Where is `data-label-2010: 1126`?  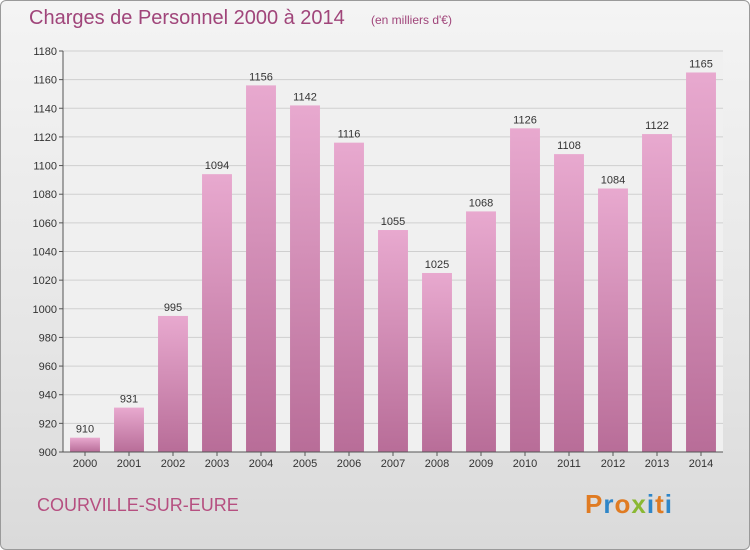 data-label-2010: 1126 is located at coordinates (525, 120).